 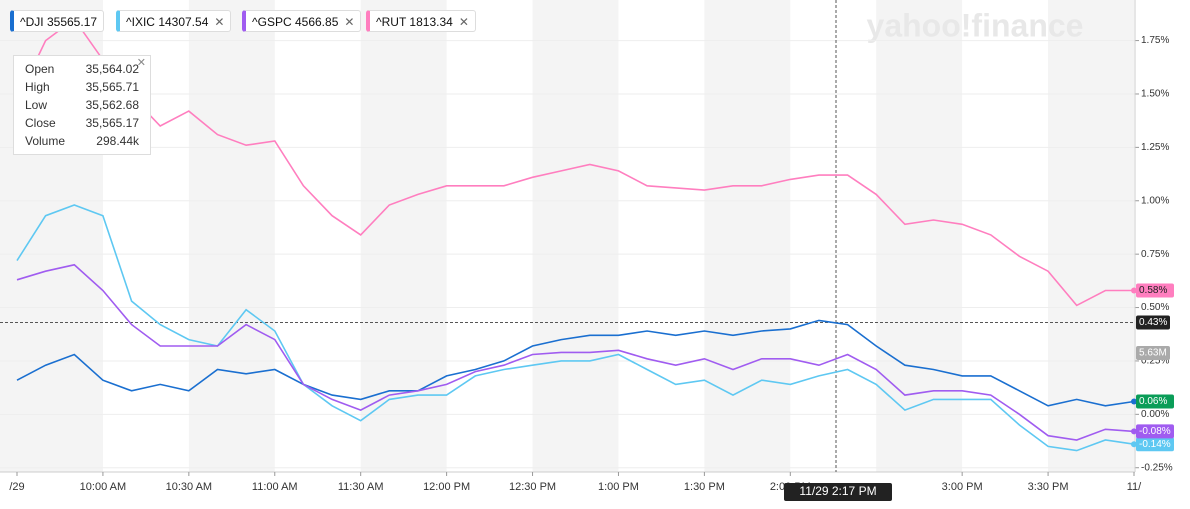 What do you see at coordinates (1155, 414) in the screenshot?
I see `y-tick-label: 0.00%` at bounding box center [1155, 414].